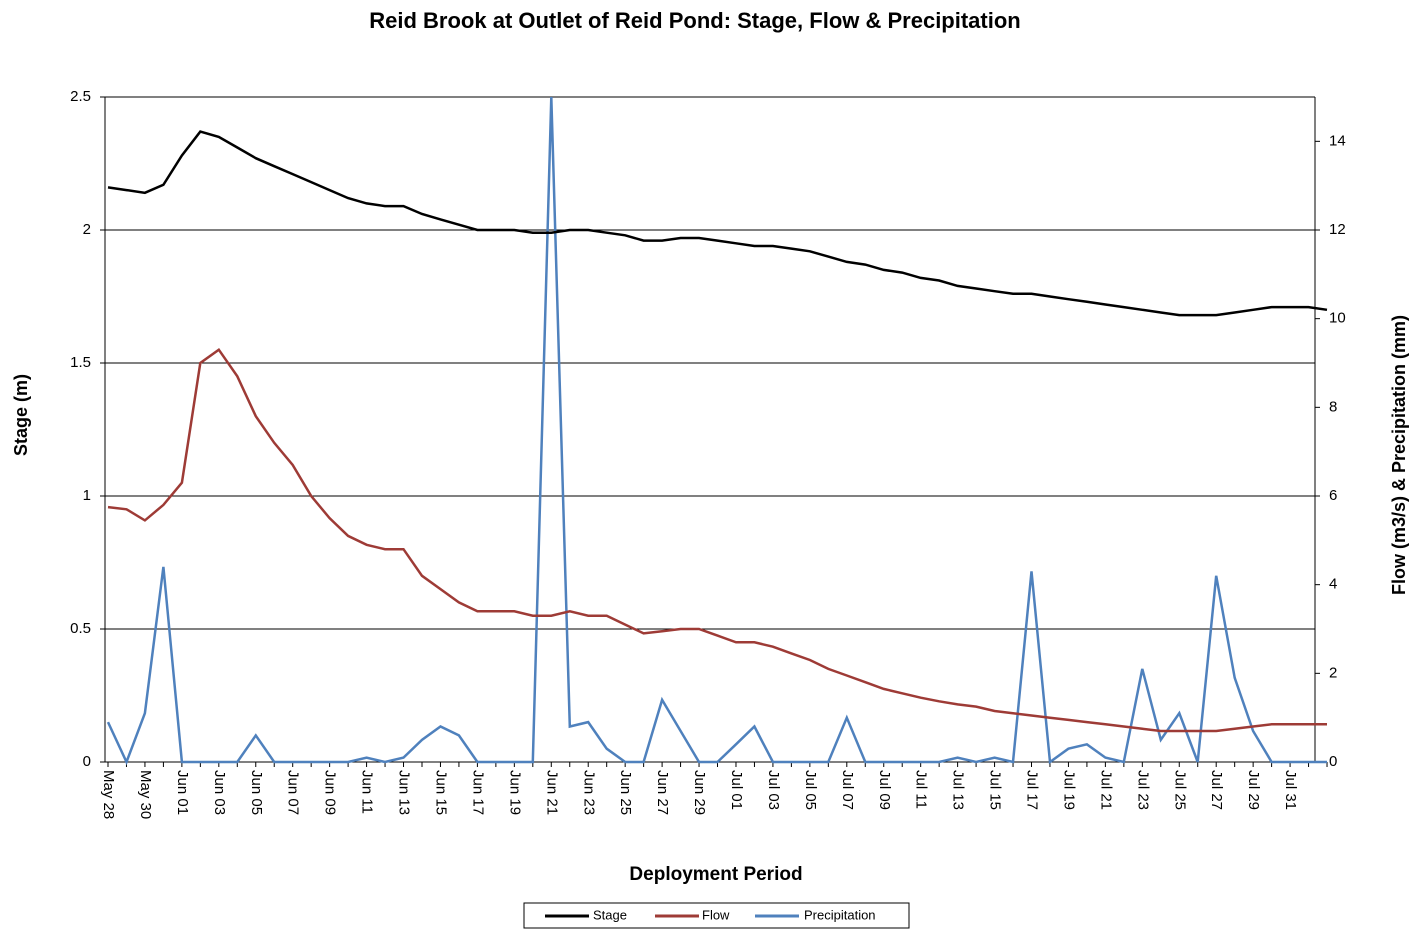 Image resolution: width=1423 pixels, height=930 pixels. I want to click on x-tick-label: Jul 23, so click(1142, 790).